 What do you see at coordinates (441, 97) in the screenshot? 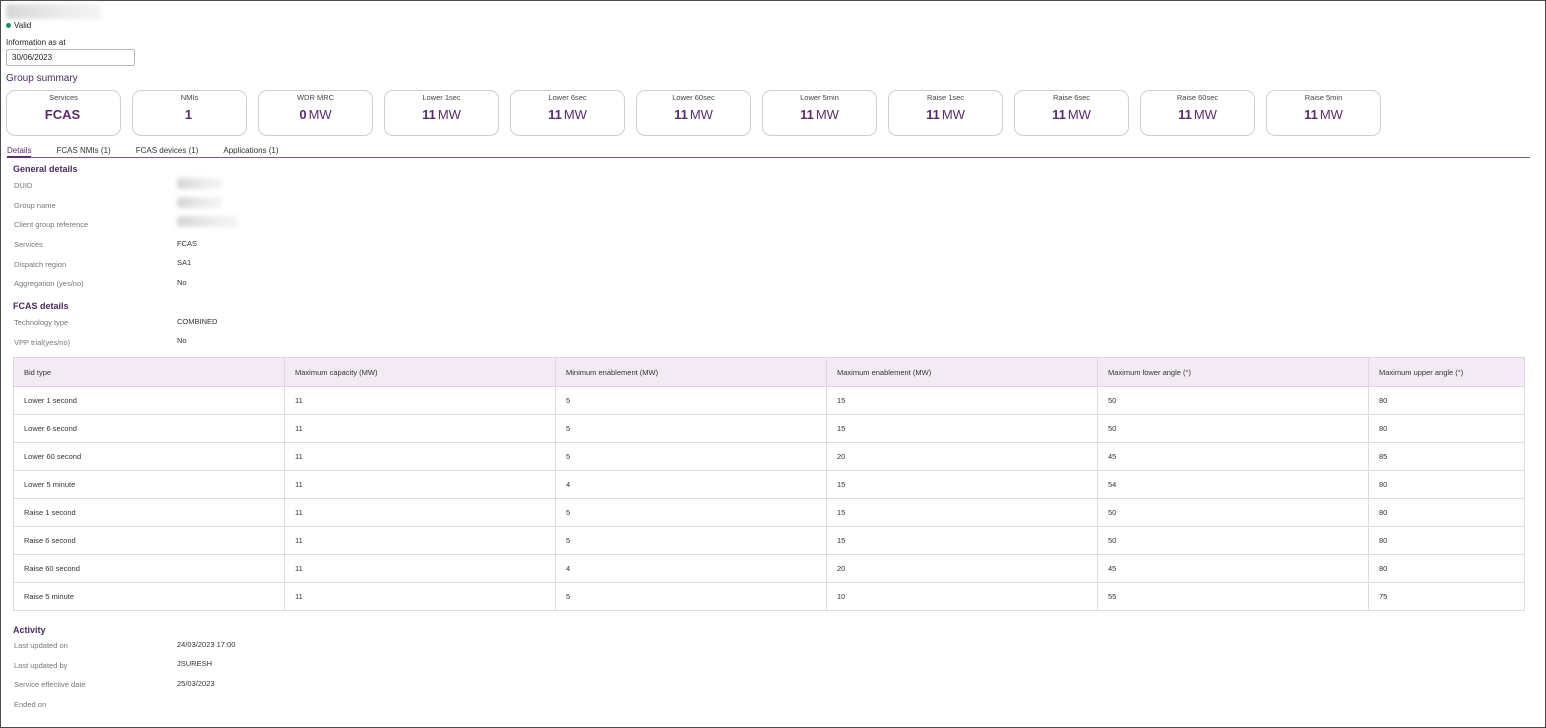
I see `card-label: Lower 1sec` at bounding box center [441, 97].